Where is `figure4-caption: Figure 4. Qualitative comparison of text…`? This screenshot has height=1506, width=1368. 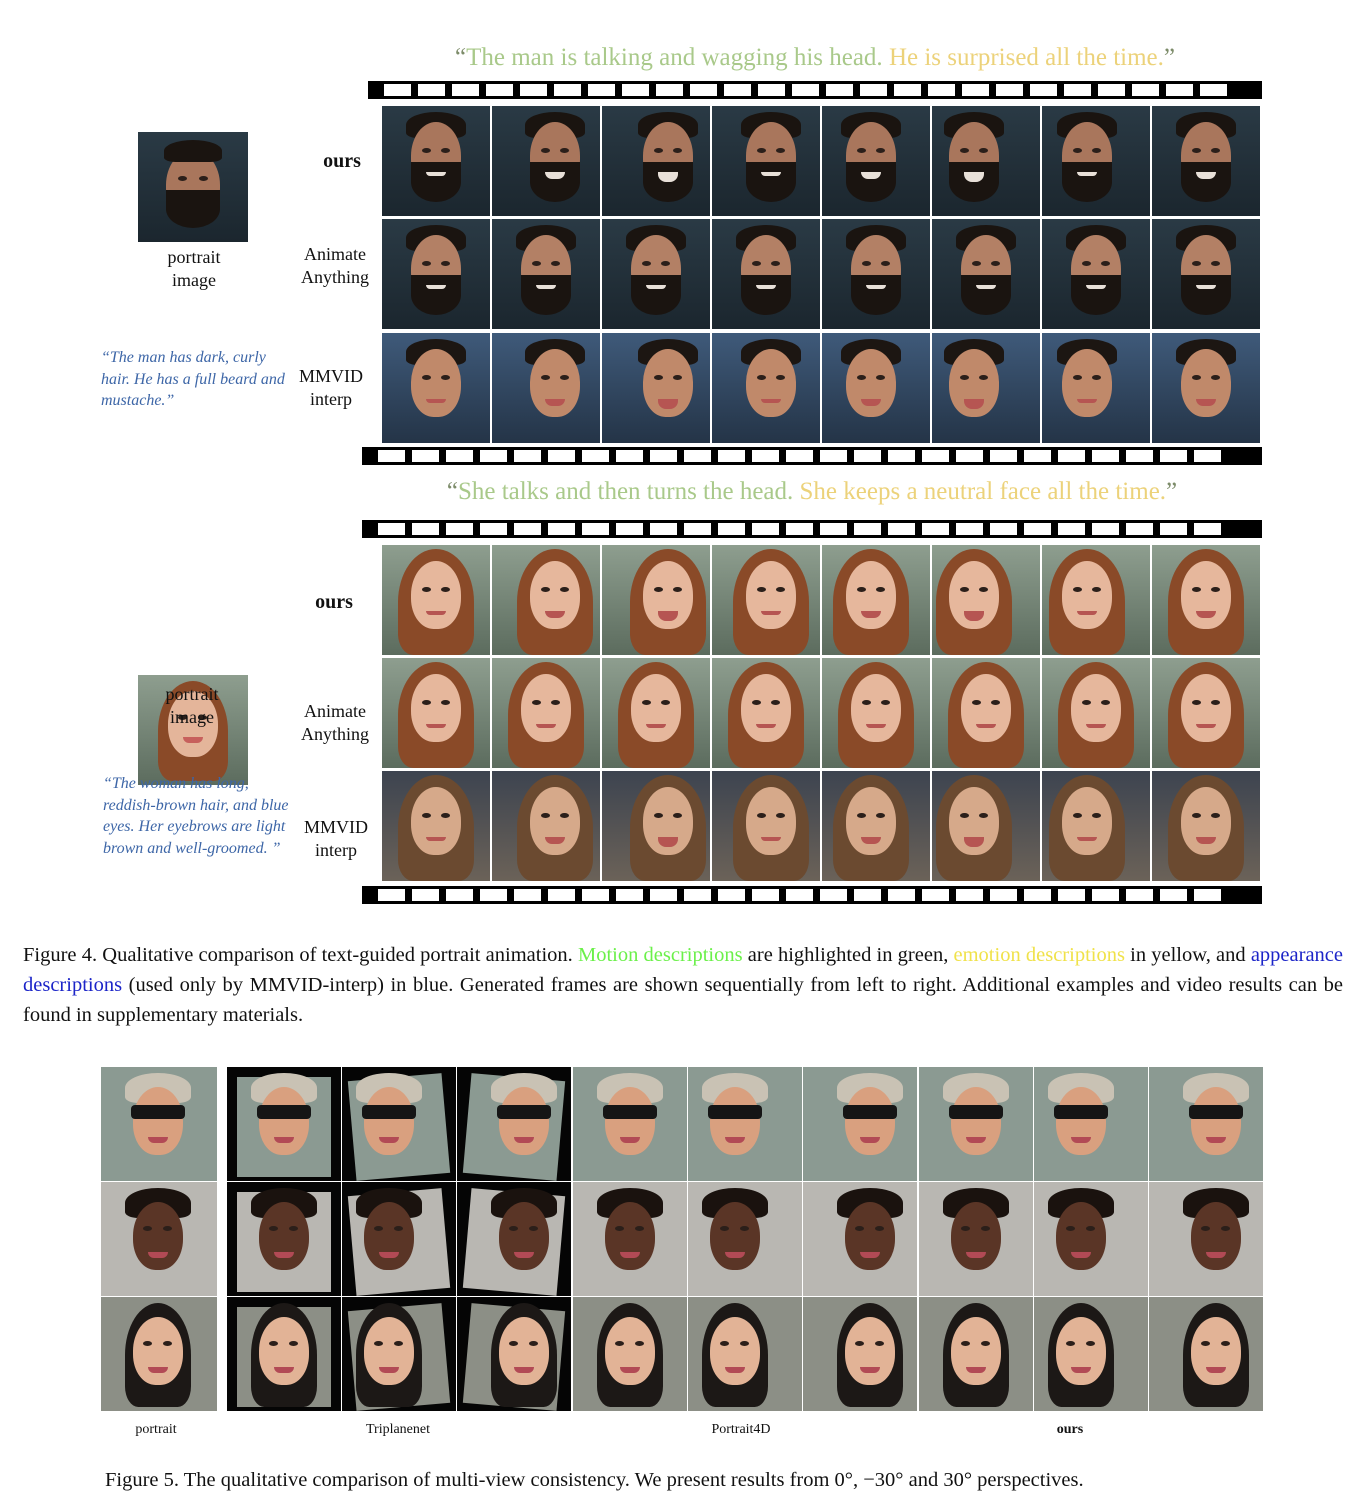 figure4-caption: Figure 4. Qualitative comparison of text… is located at coordinates (683, 985).